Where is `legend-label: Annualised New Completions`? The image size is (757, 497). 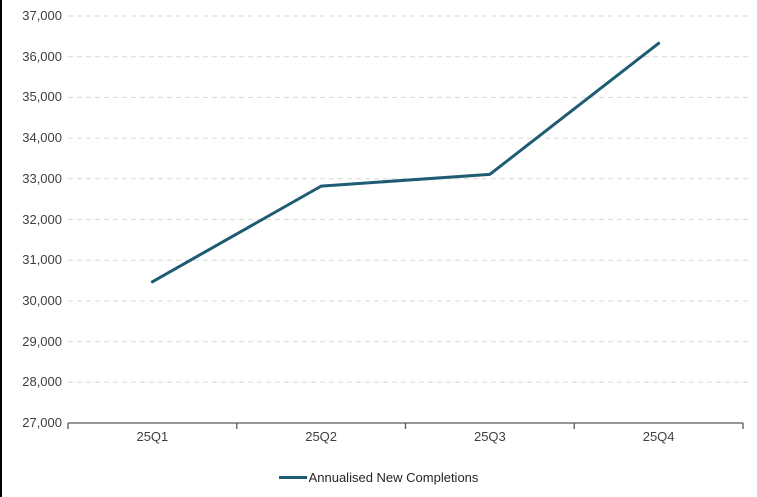 legend-label: Annualised New Completions is located at coordinates (393, 477).